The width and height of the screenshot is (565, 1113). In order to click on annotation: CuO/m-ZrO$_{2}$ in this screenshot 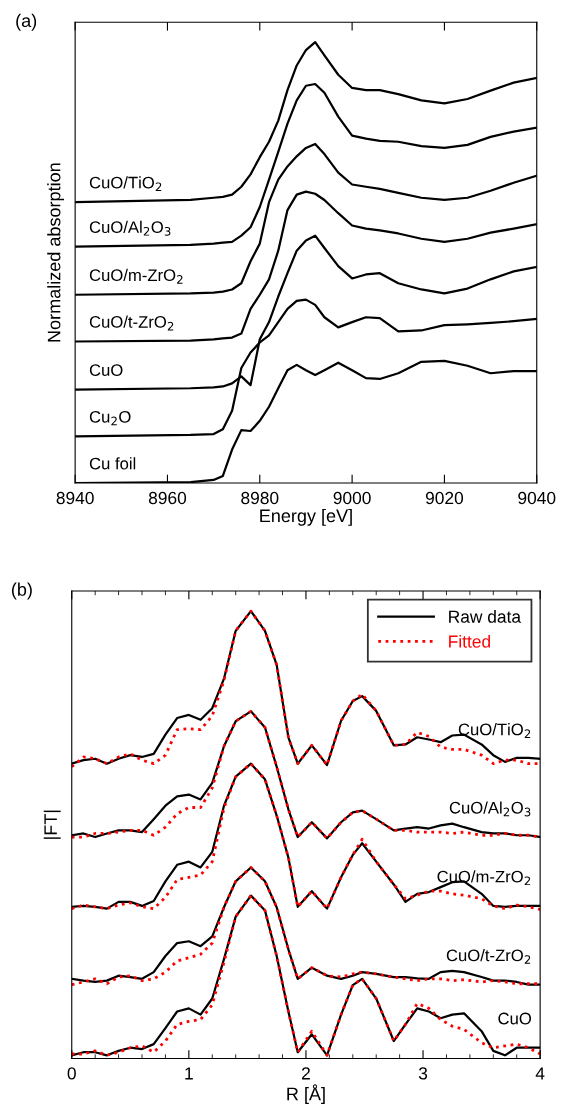, I will do `click(484, 878)`.